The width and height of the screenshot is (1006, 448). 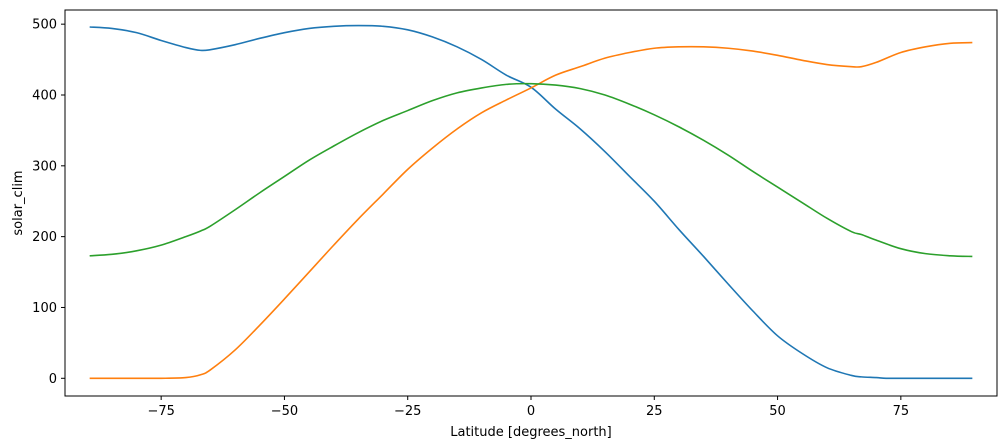 What do you see at coordinates (777, 411) in the screenshot?
I see `x-tick-label: 50` at bounding box center [777, 411].